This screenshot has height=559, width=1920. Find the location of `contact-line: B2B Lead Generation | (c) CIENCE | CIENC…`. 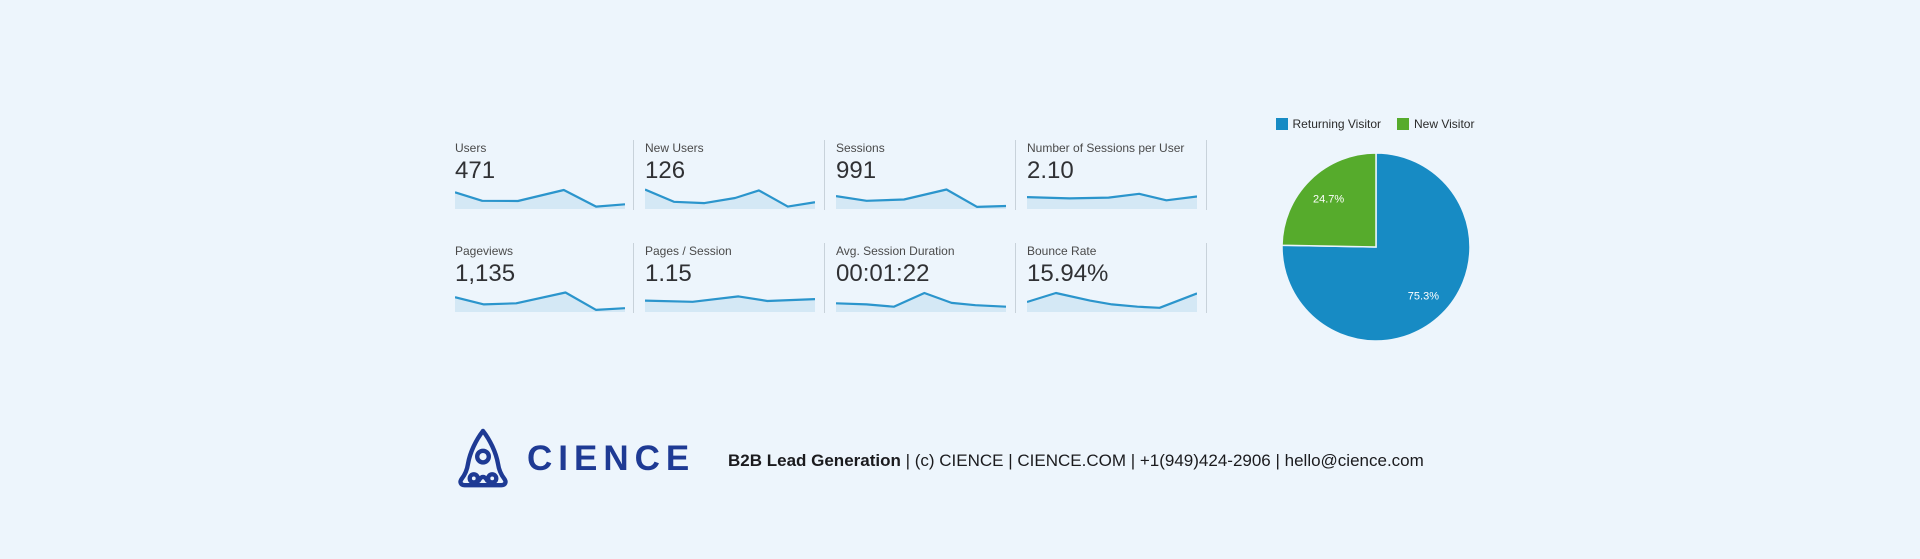

contact-line: B2B Lead Generation | (c) CIENCE | CIENC… is located at coordinates (1076, 460).